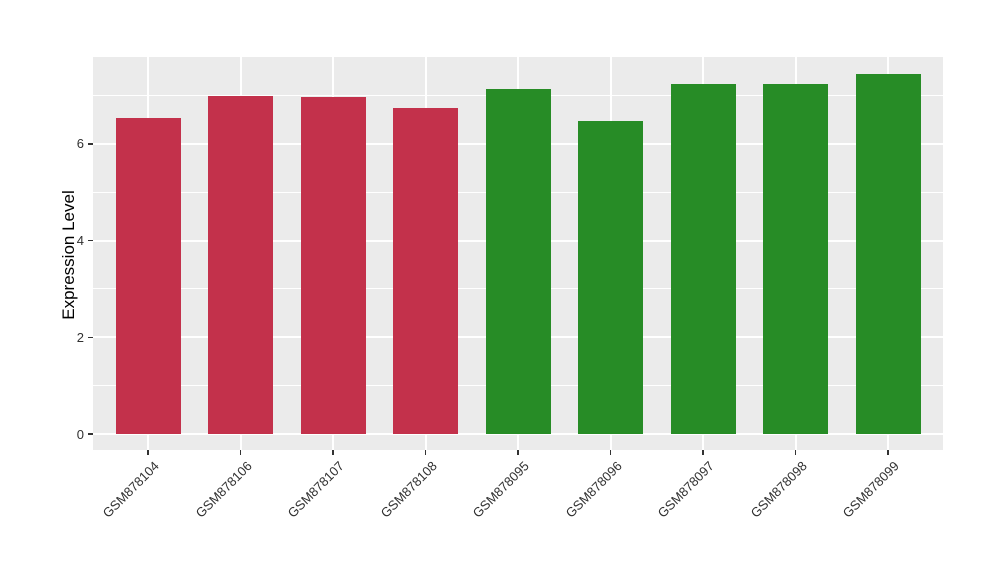  I want to click on bar-GSM878098, so click(795, 259).